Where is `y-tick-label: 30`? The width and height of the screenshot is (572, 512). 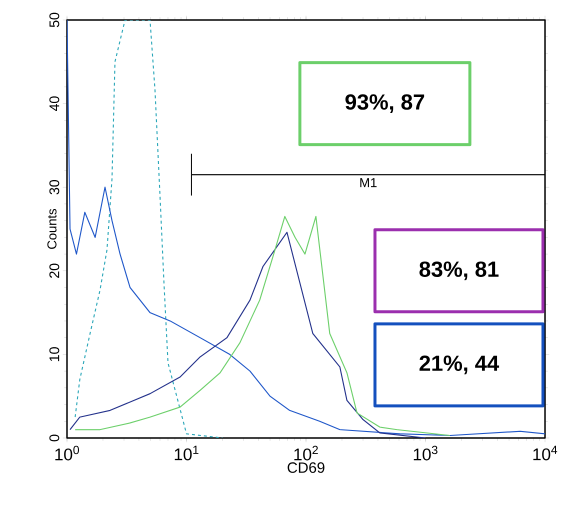
y-tick-label: 30 is located at coordinates (54, 187).